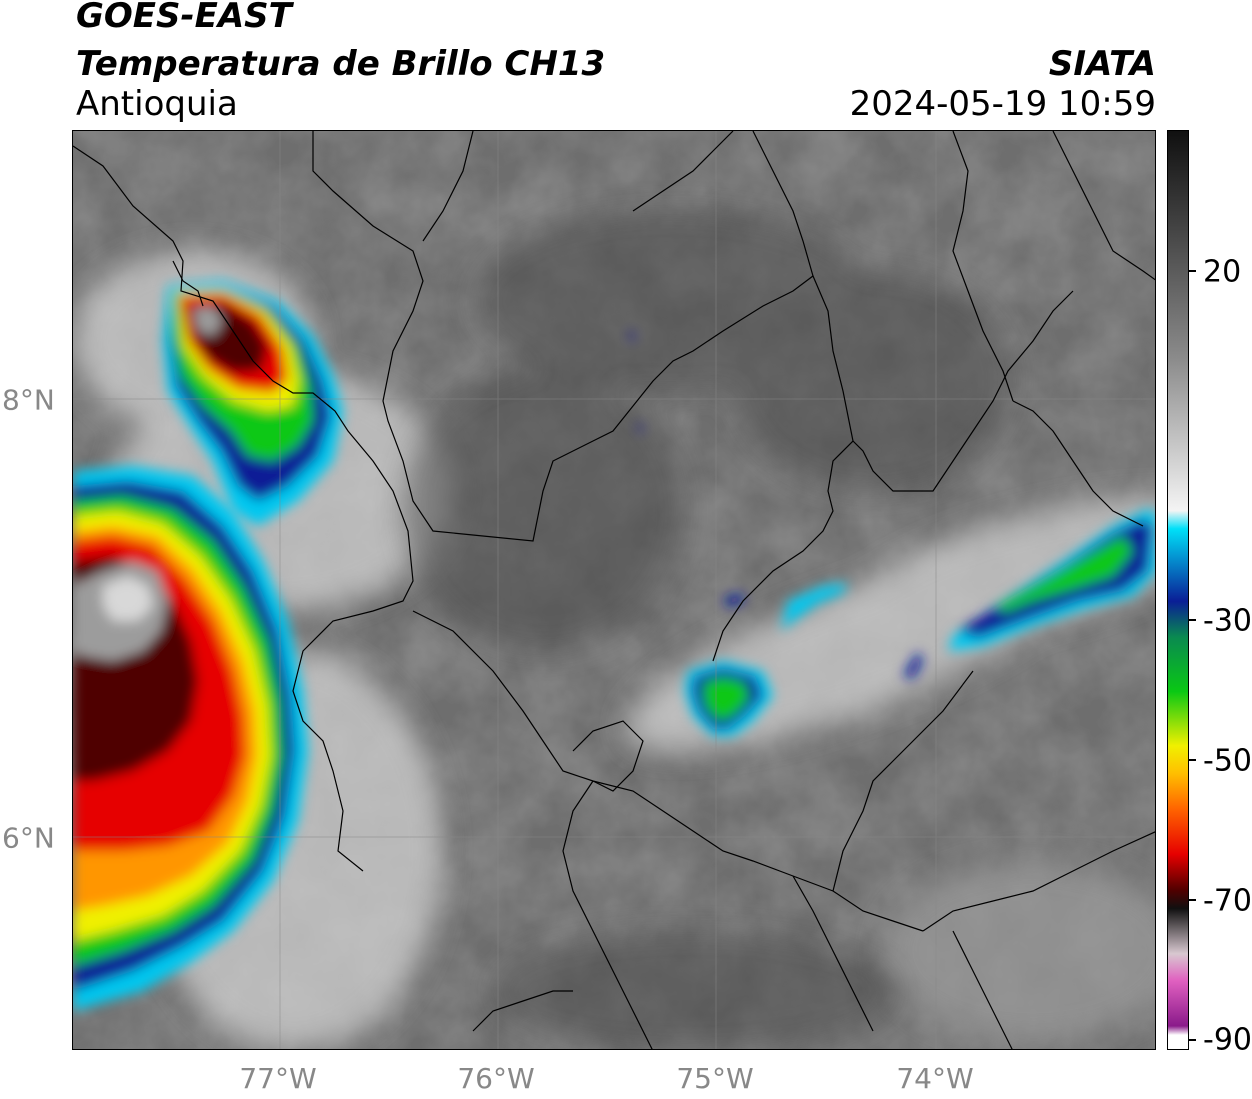 This screenshot has height=1099, width=1252. I want to click on lon-label-76w: 76°W, so click(496, 1078).